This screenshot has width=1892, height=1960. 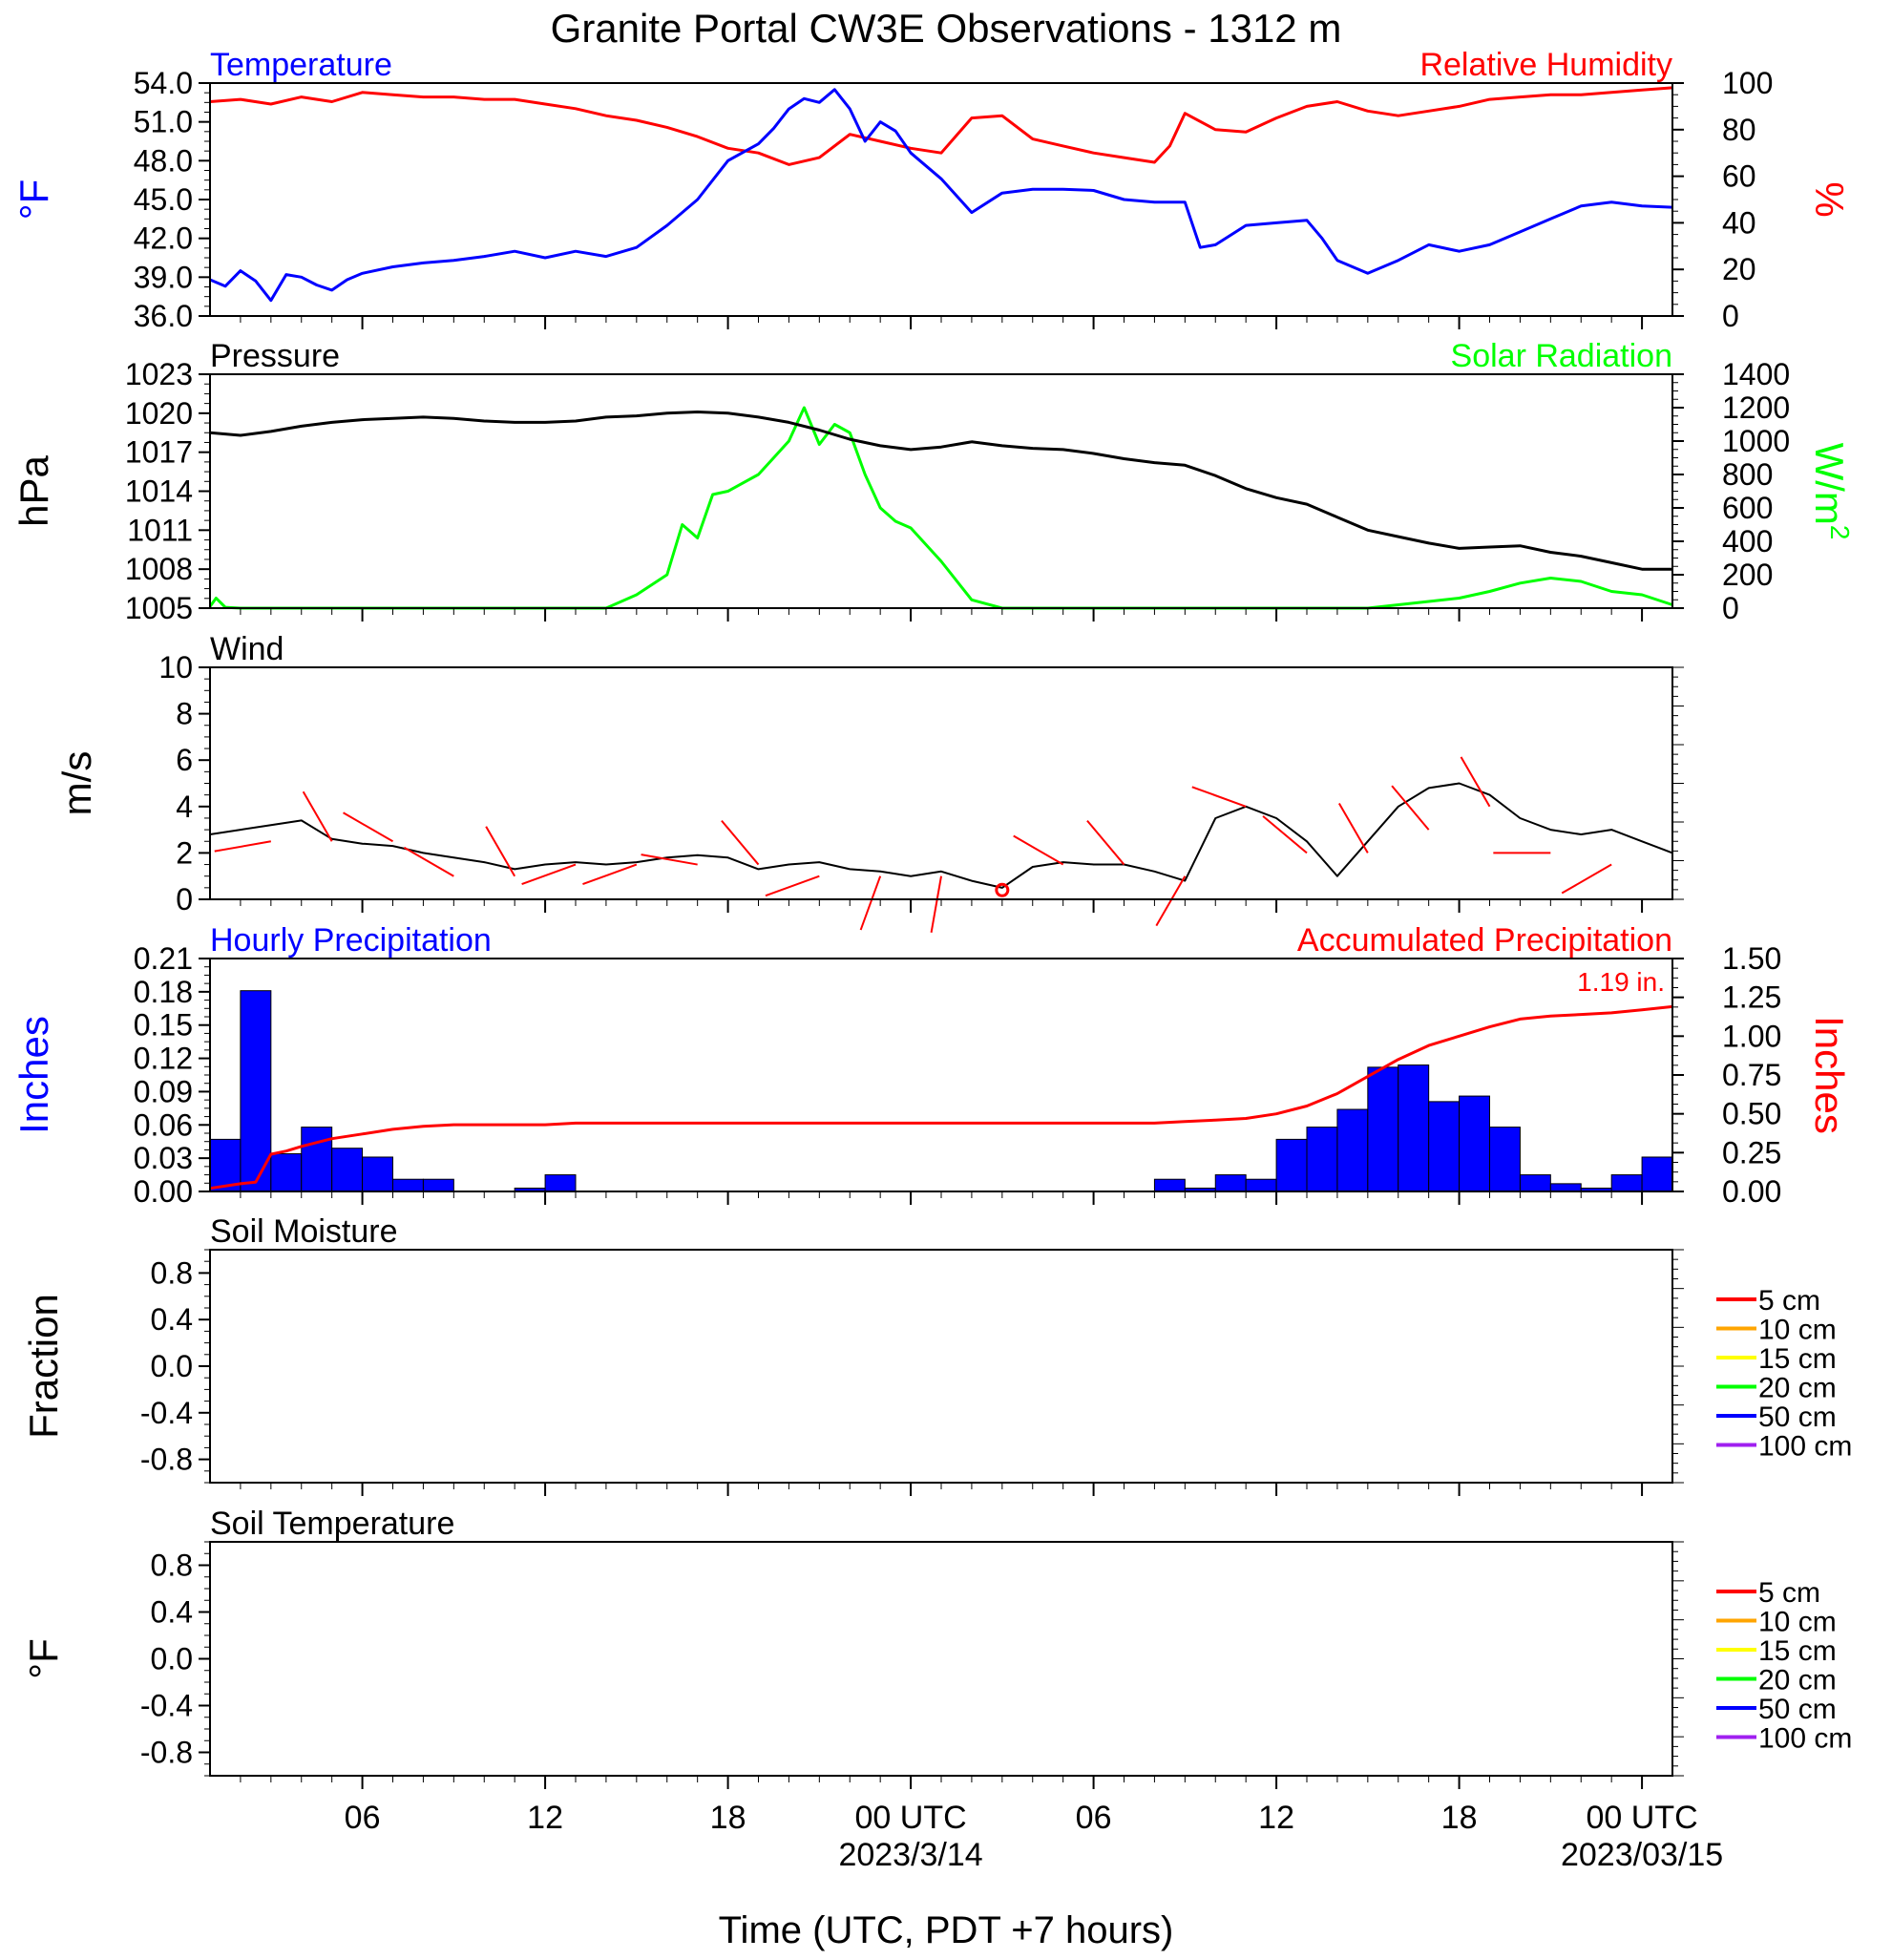 I want to click on right-tick-label: 1.00, so click(x=1751, y=1036).